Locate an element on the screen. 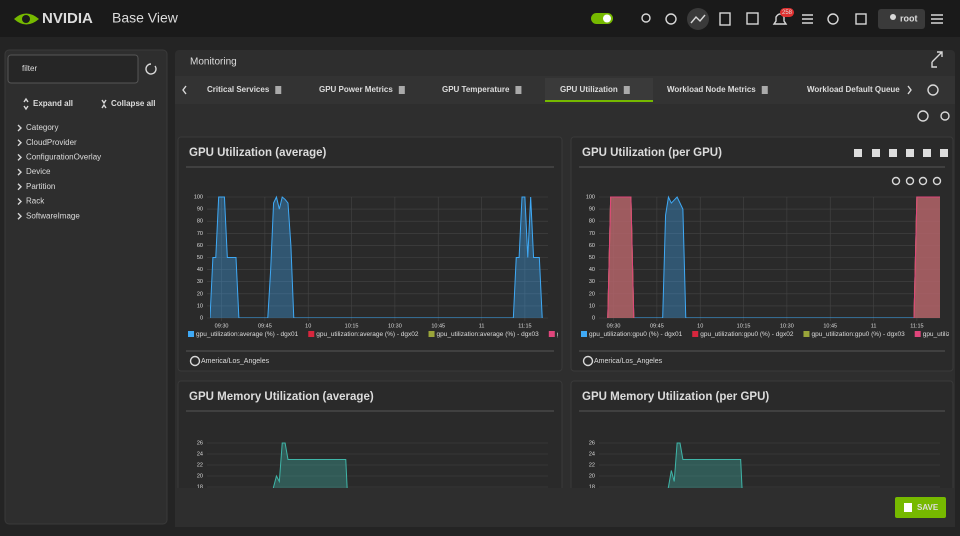  refresh-icon is located at coordinates (151, 69).